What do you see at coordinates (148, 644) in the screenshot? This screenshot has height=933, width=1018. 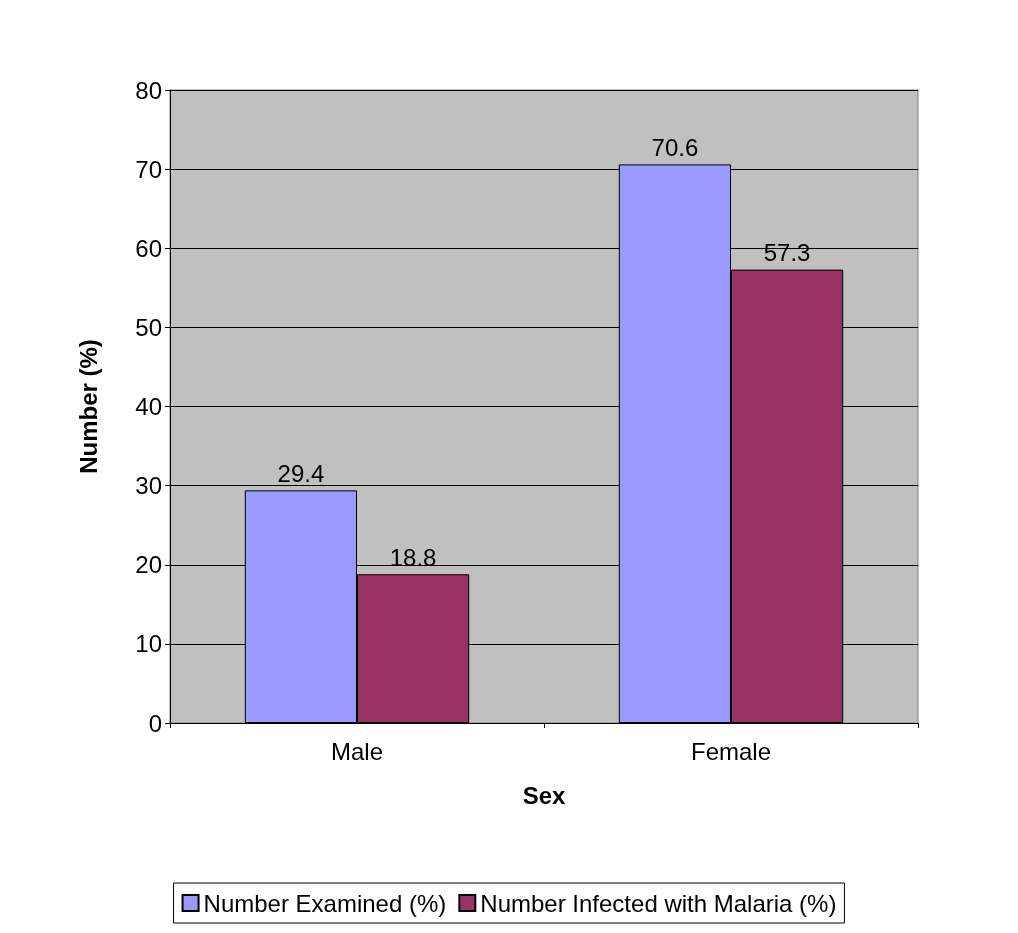 I see `y-tick-label: 10` at bounding box center [148, 644].